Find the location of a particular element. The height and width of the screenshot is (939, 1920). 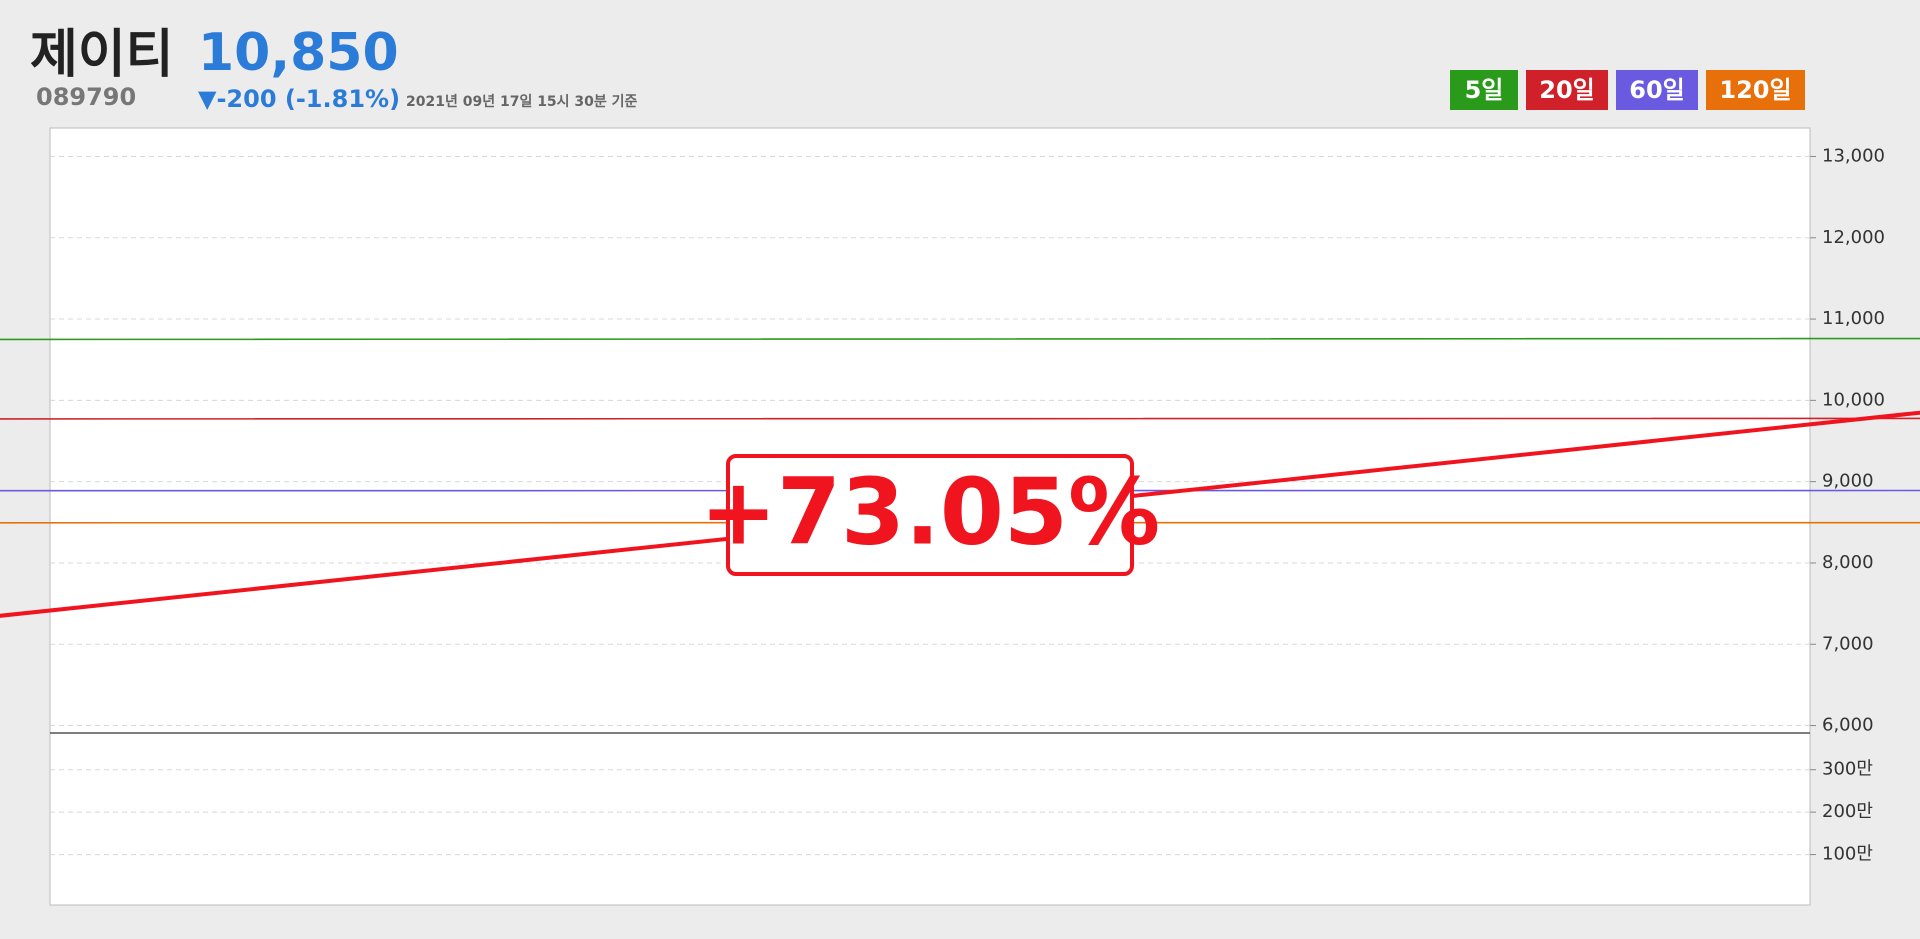

volume-tick-label: 100만 is located at coordinates (1847, 854).